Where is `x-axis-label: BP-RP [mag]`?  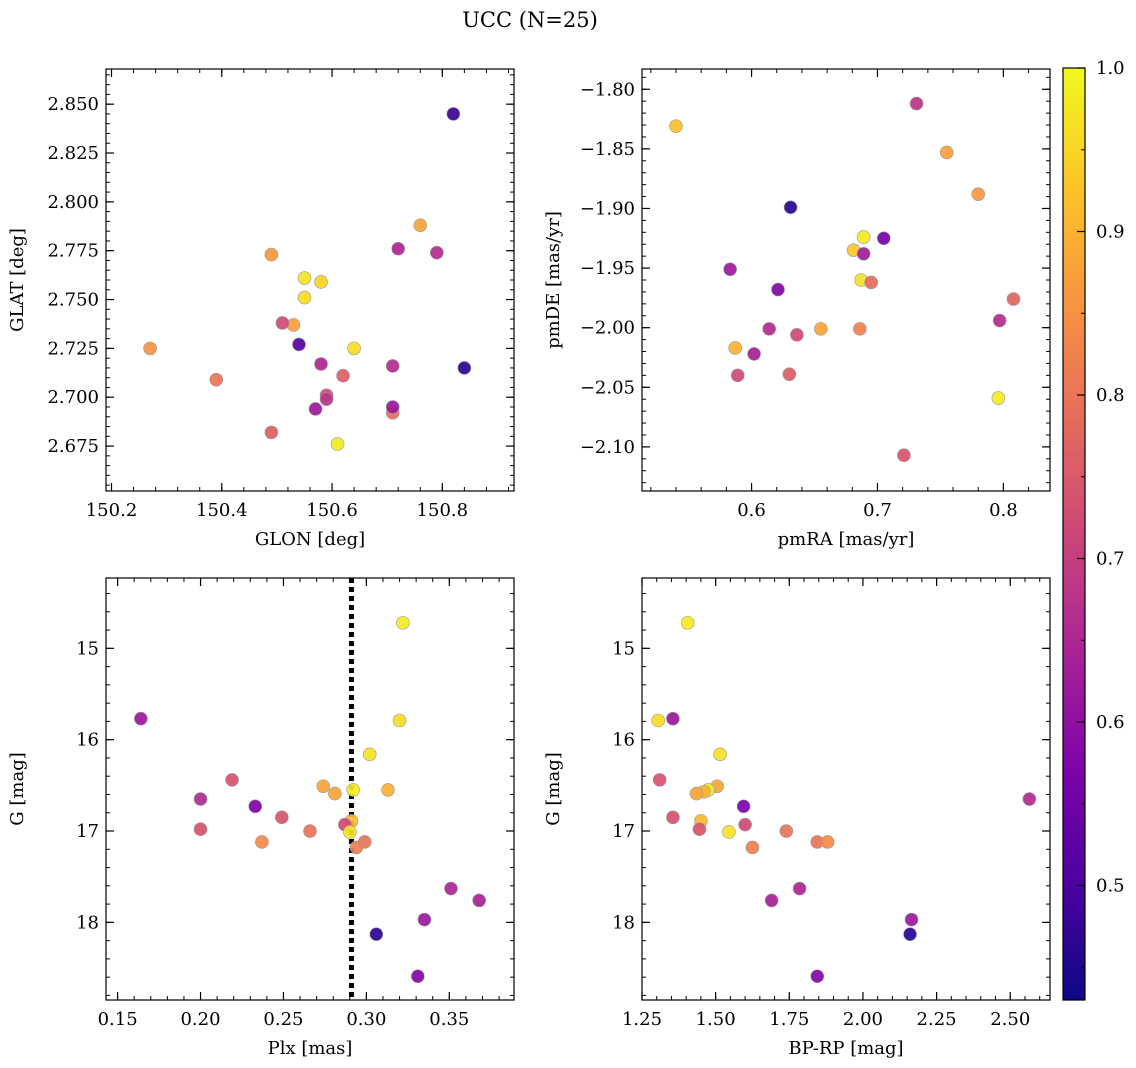 x-axis-label: BP-RP [mag] is located at coordinates (845, 1048).